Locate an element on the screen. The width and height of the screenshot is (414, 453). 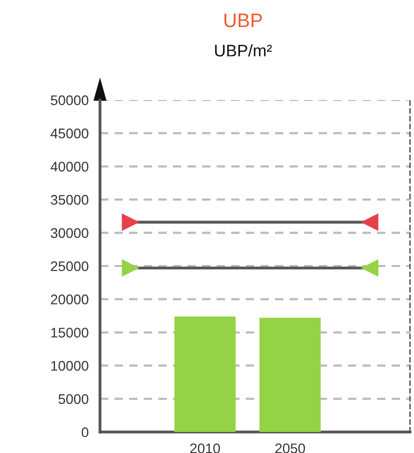
chart-title: UBP is located at coordinates (243, 21).